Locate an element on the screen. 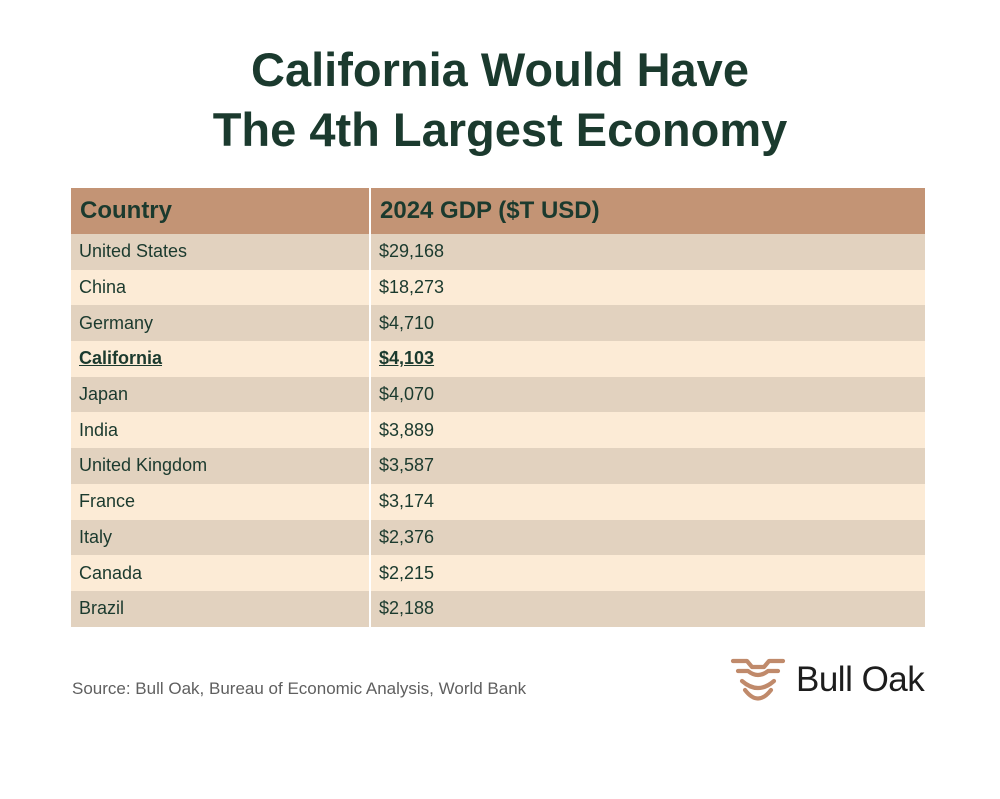 The height and width of the screenshot is (799, 1000). table-row: United States $29,168 is located at coordinates (498, 252).